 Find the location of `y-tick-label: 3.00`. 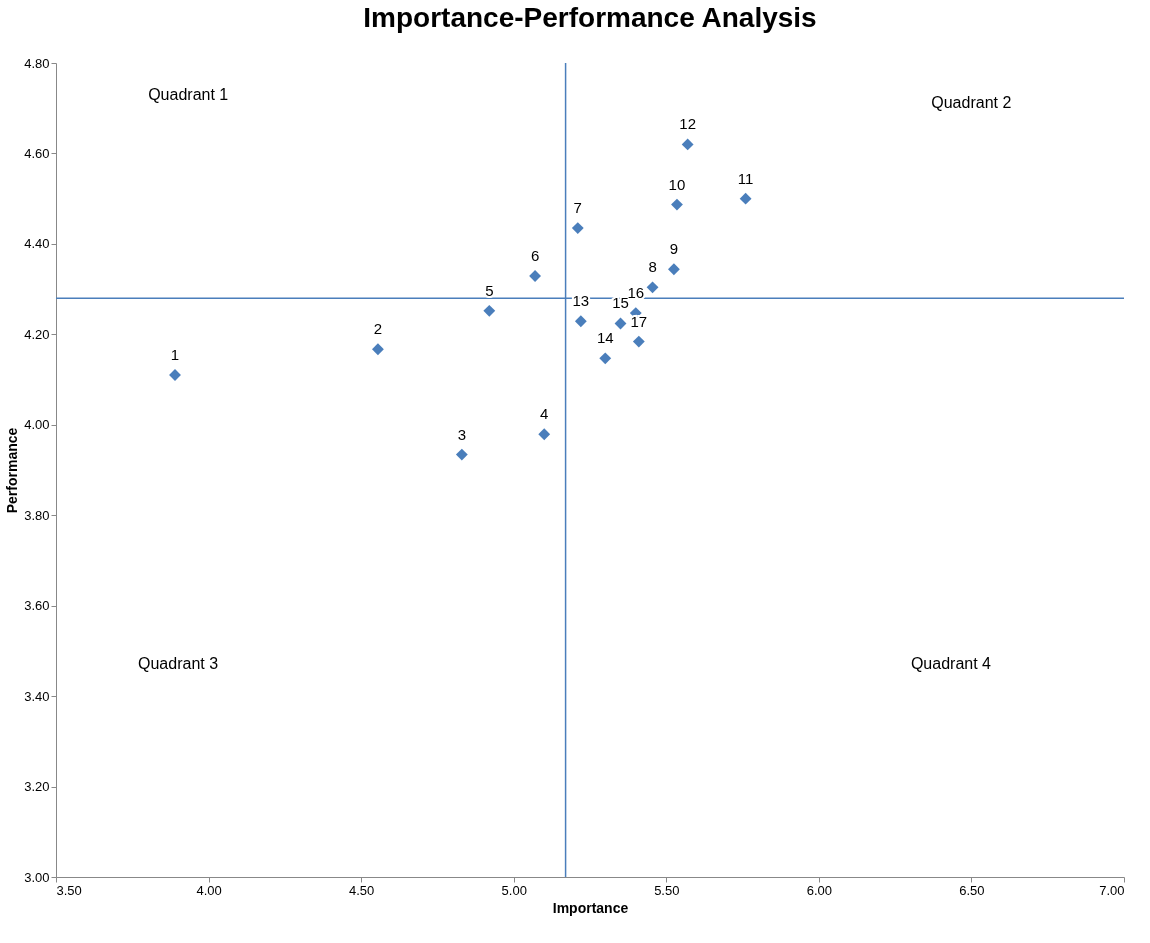

y-tick-label: 3.00 is located at coordinates (37, 877).